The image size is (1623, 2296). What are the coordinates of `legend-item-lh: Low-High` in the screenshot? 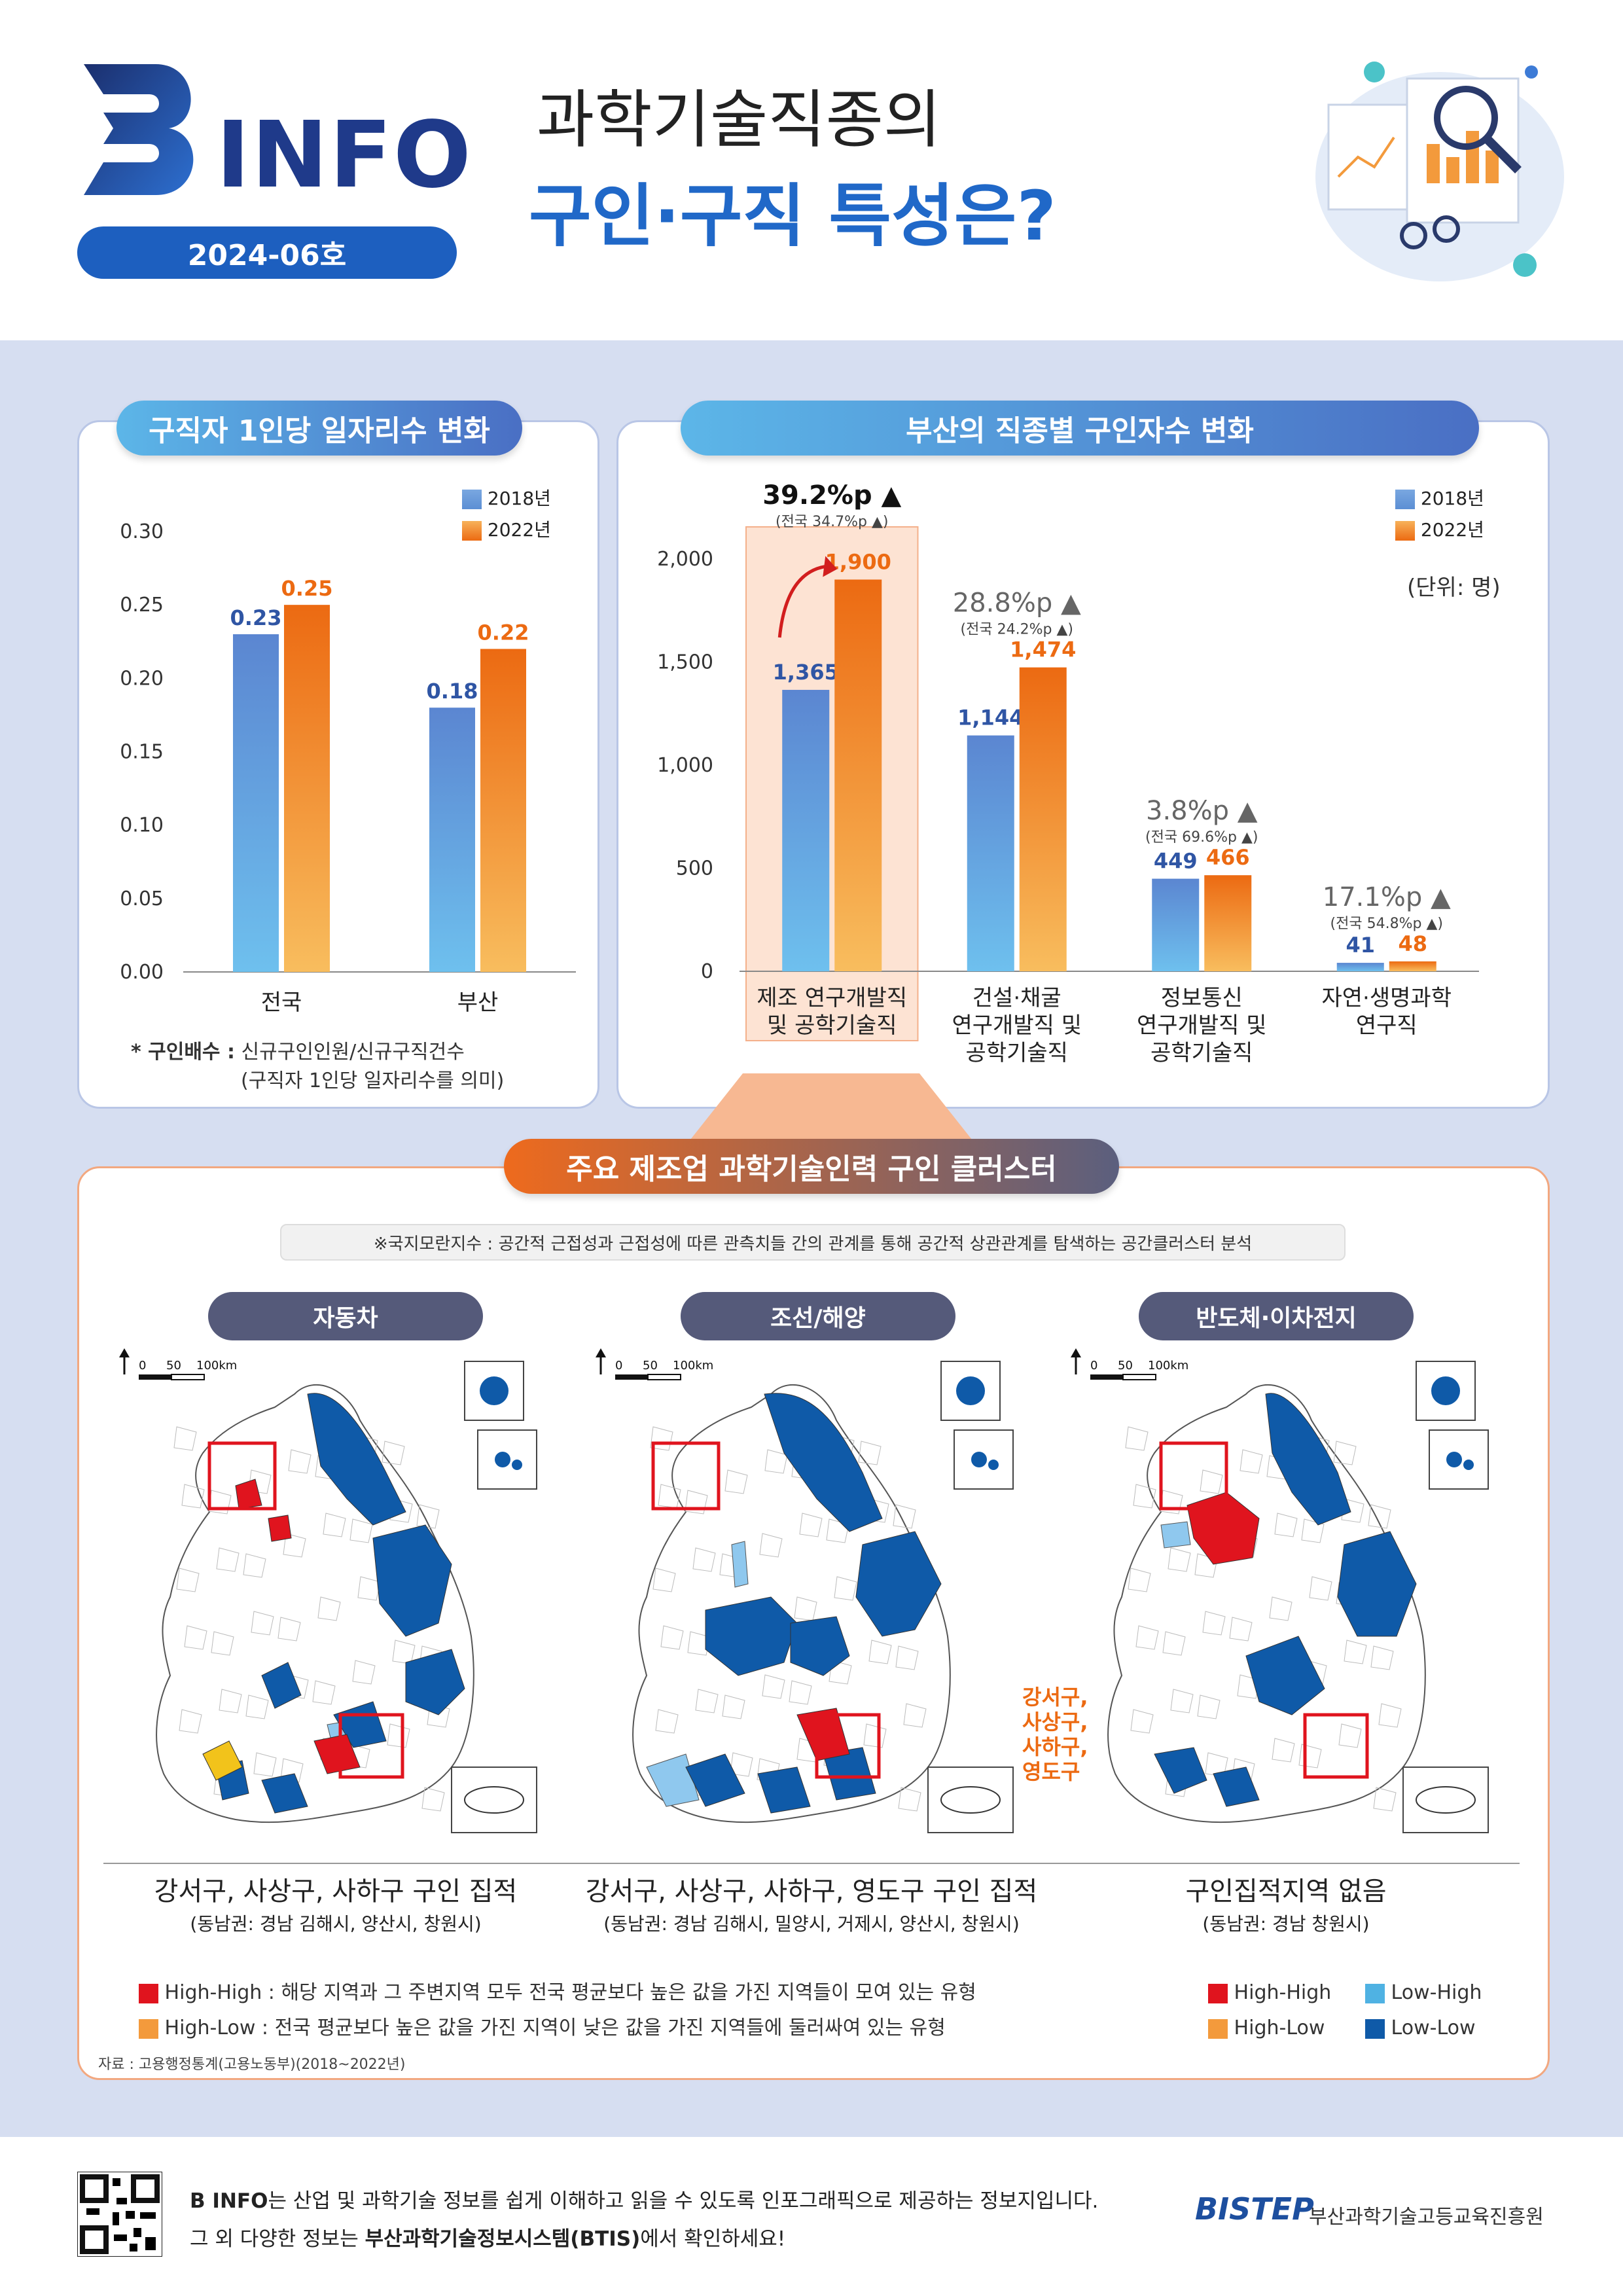 It's located at (1431, 1993).